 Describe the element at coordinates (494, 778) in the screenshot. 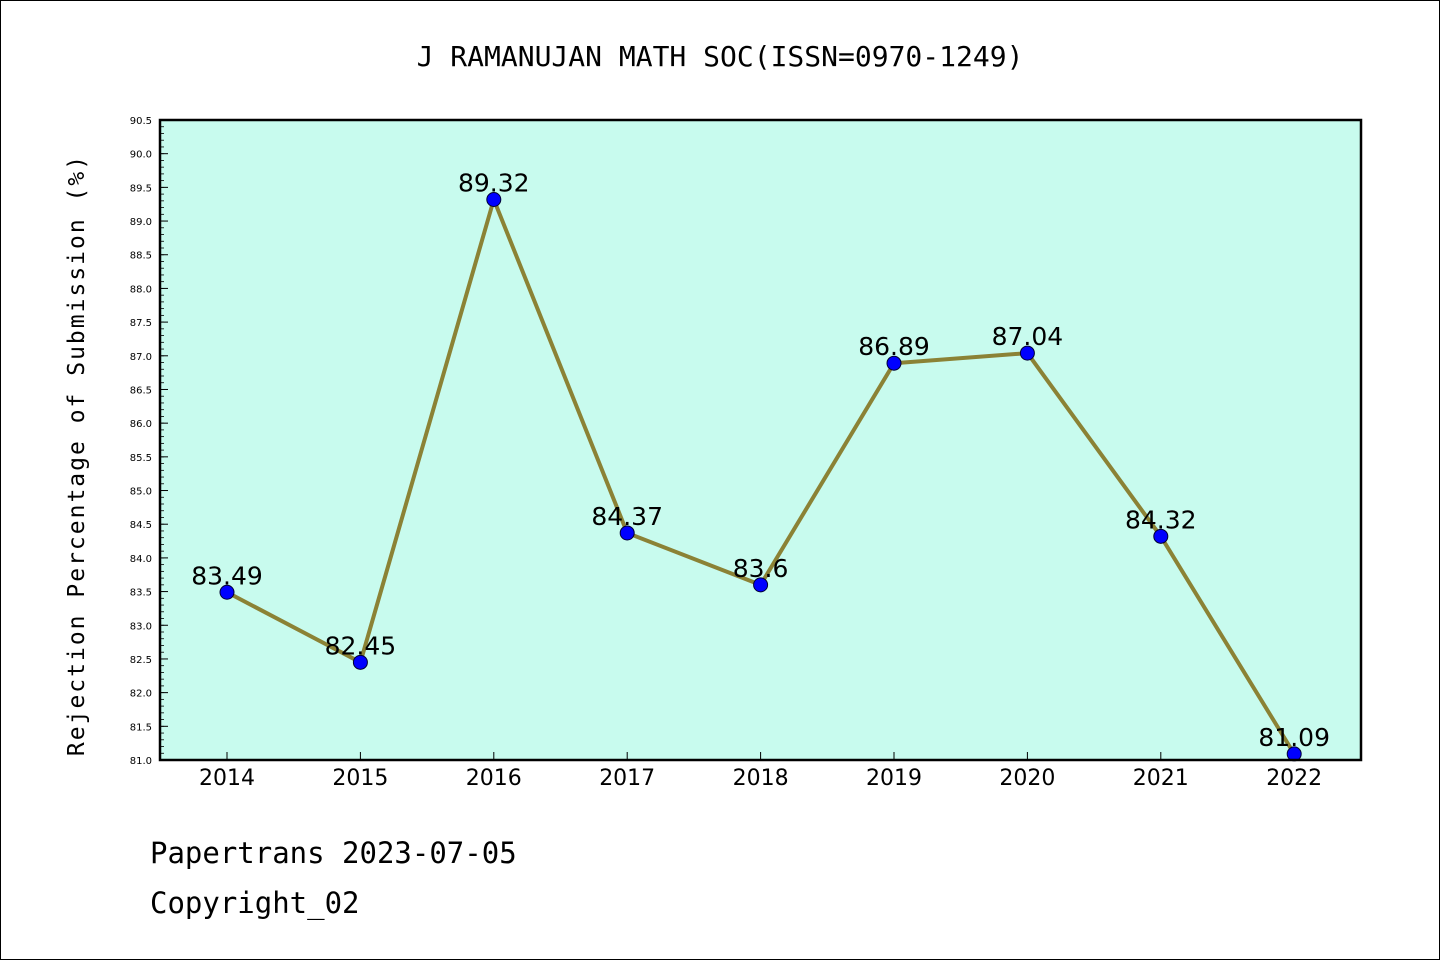

I see `x-tick-label: 2016` at that location.